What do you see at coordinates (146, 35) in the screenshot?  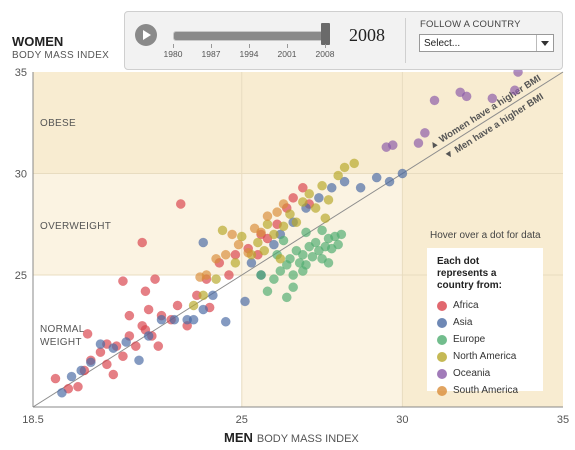 I see `play-button` at bounding box center [146, 35].